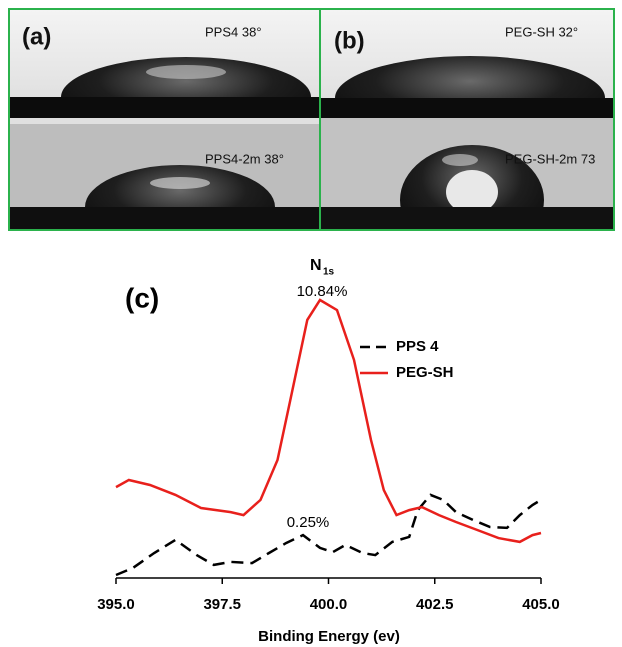  What do you see at coordinates (244, 158) in the screenshot?
I see `photo-caption: PPS4-2m 38°` at bounding box center [244, 158].